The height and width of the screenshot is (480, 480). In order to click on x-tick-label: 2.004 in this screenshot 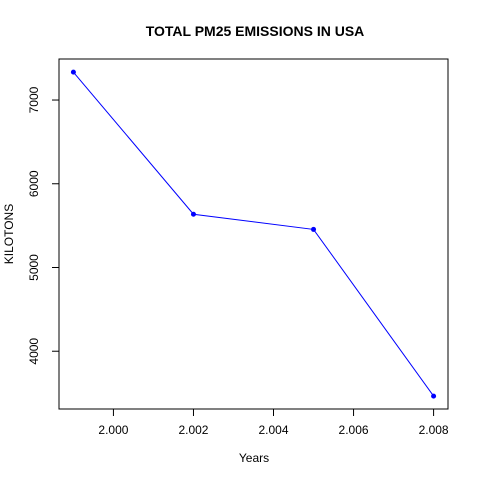, I will do `click(273, 430)`.